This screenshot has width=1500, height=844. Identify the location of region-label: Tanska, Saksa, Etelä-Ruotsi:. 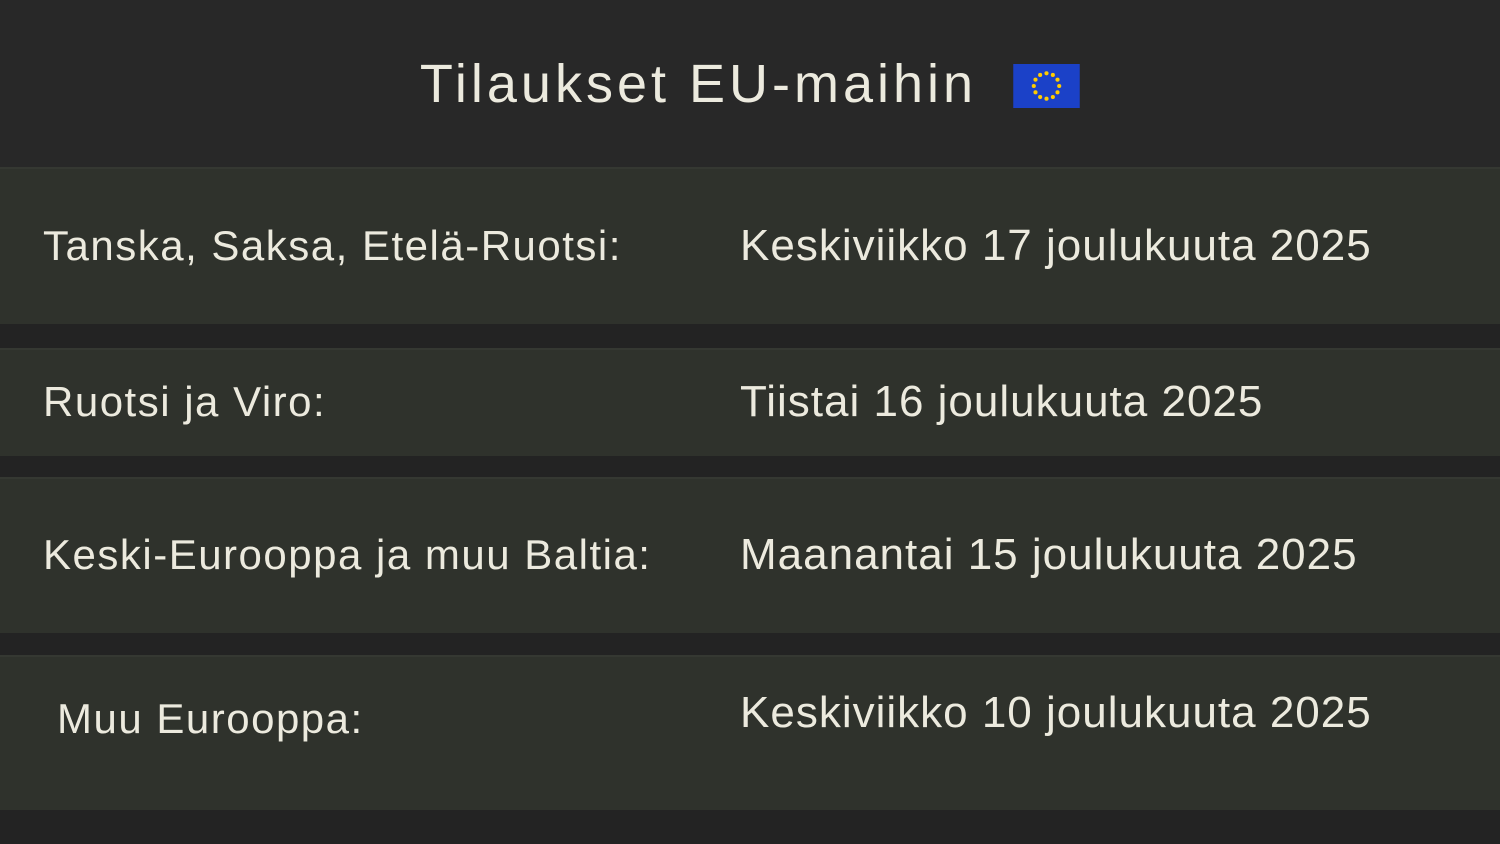
(332, 245).